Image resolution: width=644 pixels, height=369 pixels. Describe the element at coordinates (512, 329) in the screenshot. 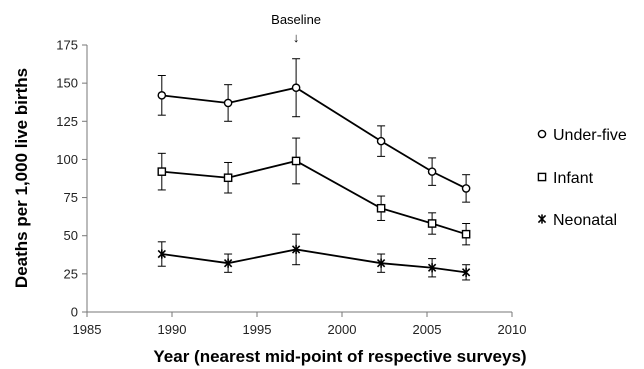

I see `x-tick-label: 2010` at that location.